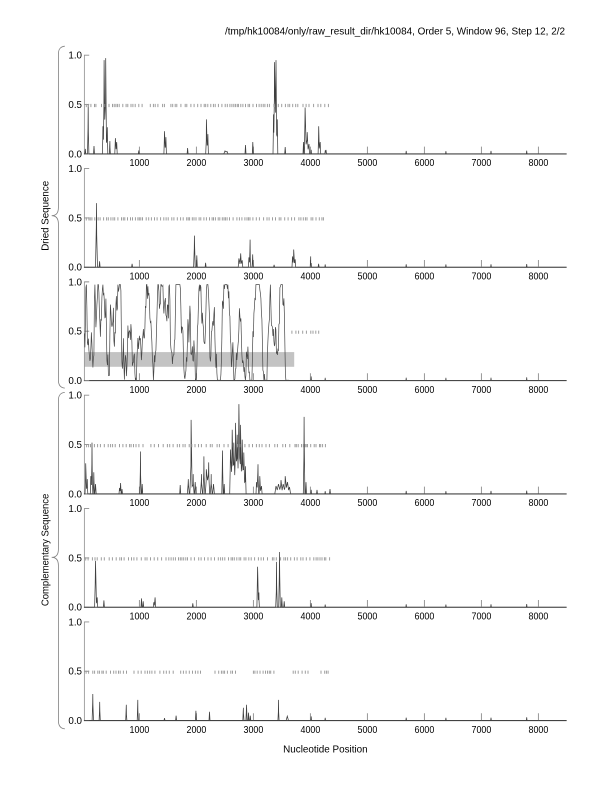  Describe the element at coordinates (46, 216) in the screenshot. I see `svg-text: Dried Sequence` at that location.